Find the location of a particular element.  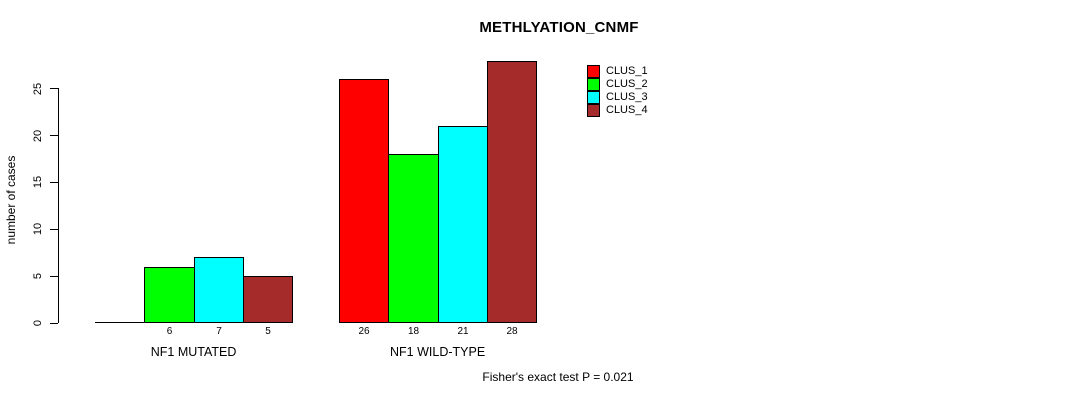

y-tick-label: 0 is located at coordinates (38, 323).